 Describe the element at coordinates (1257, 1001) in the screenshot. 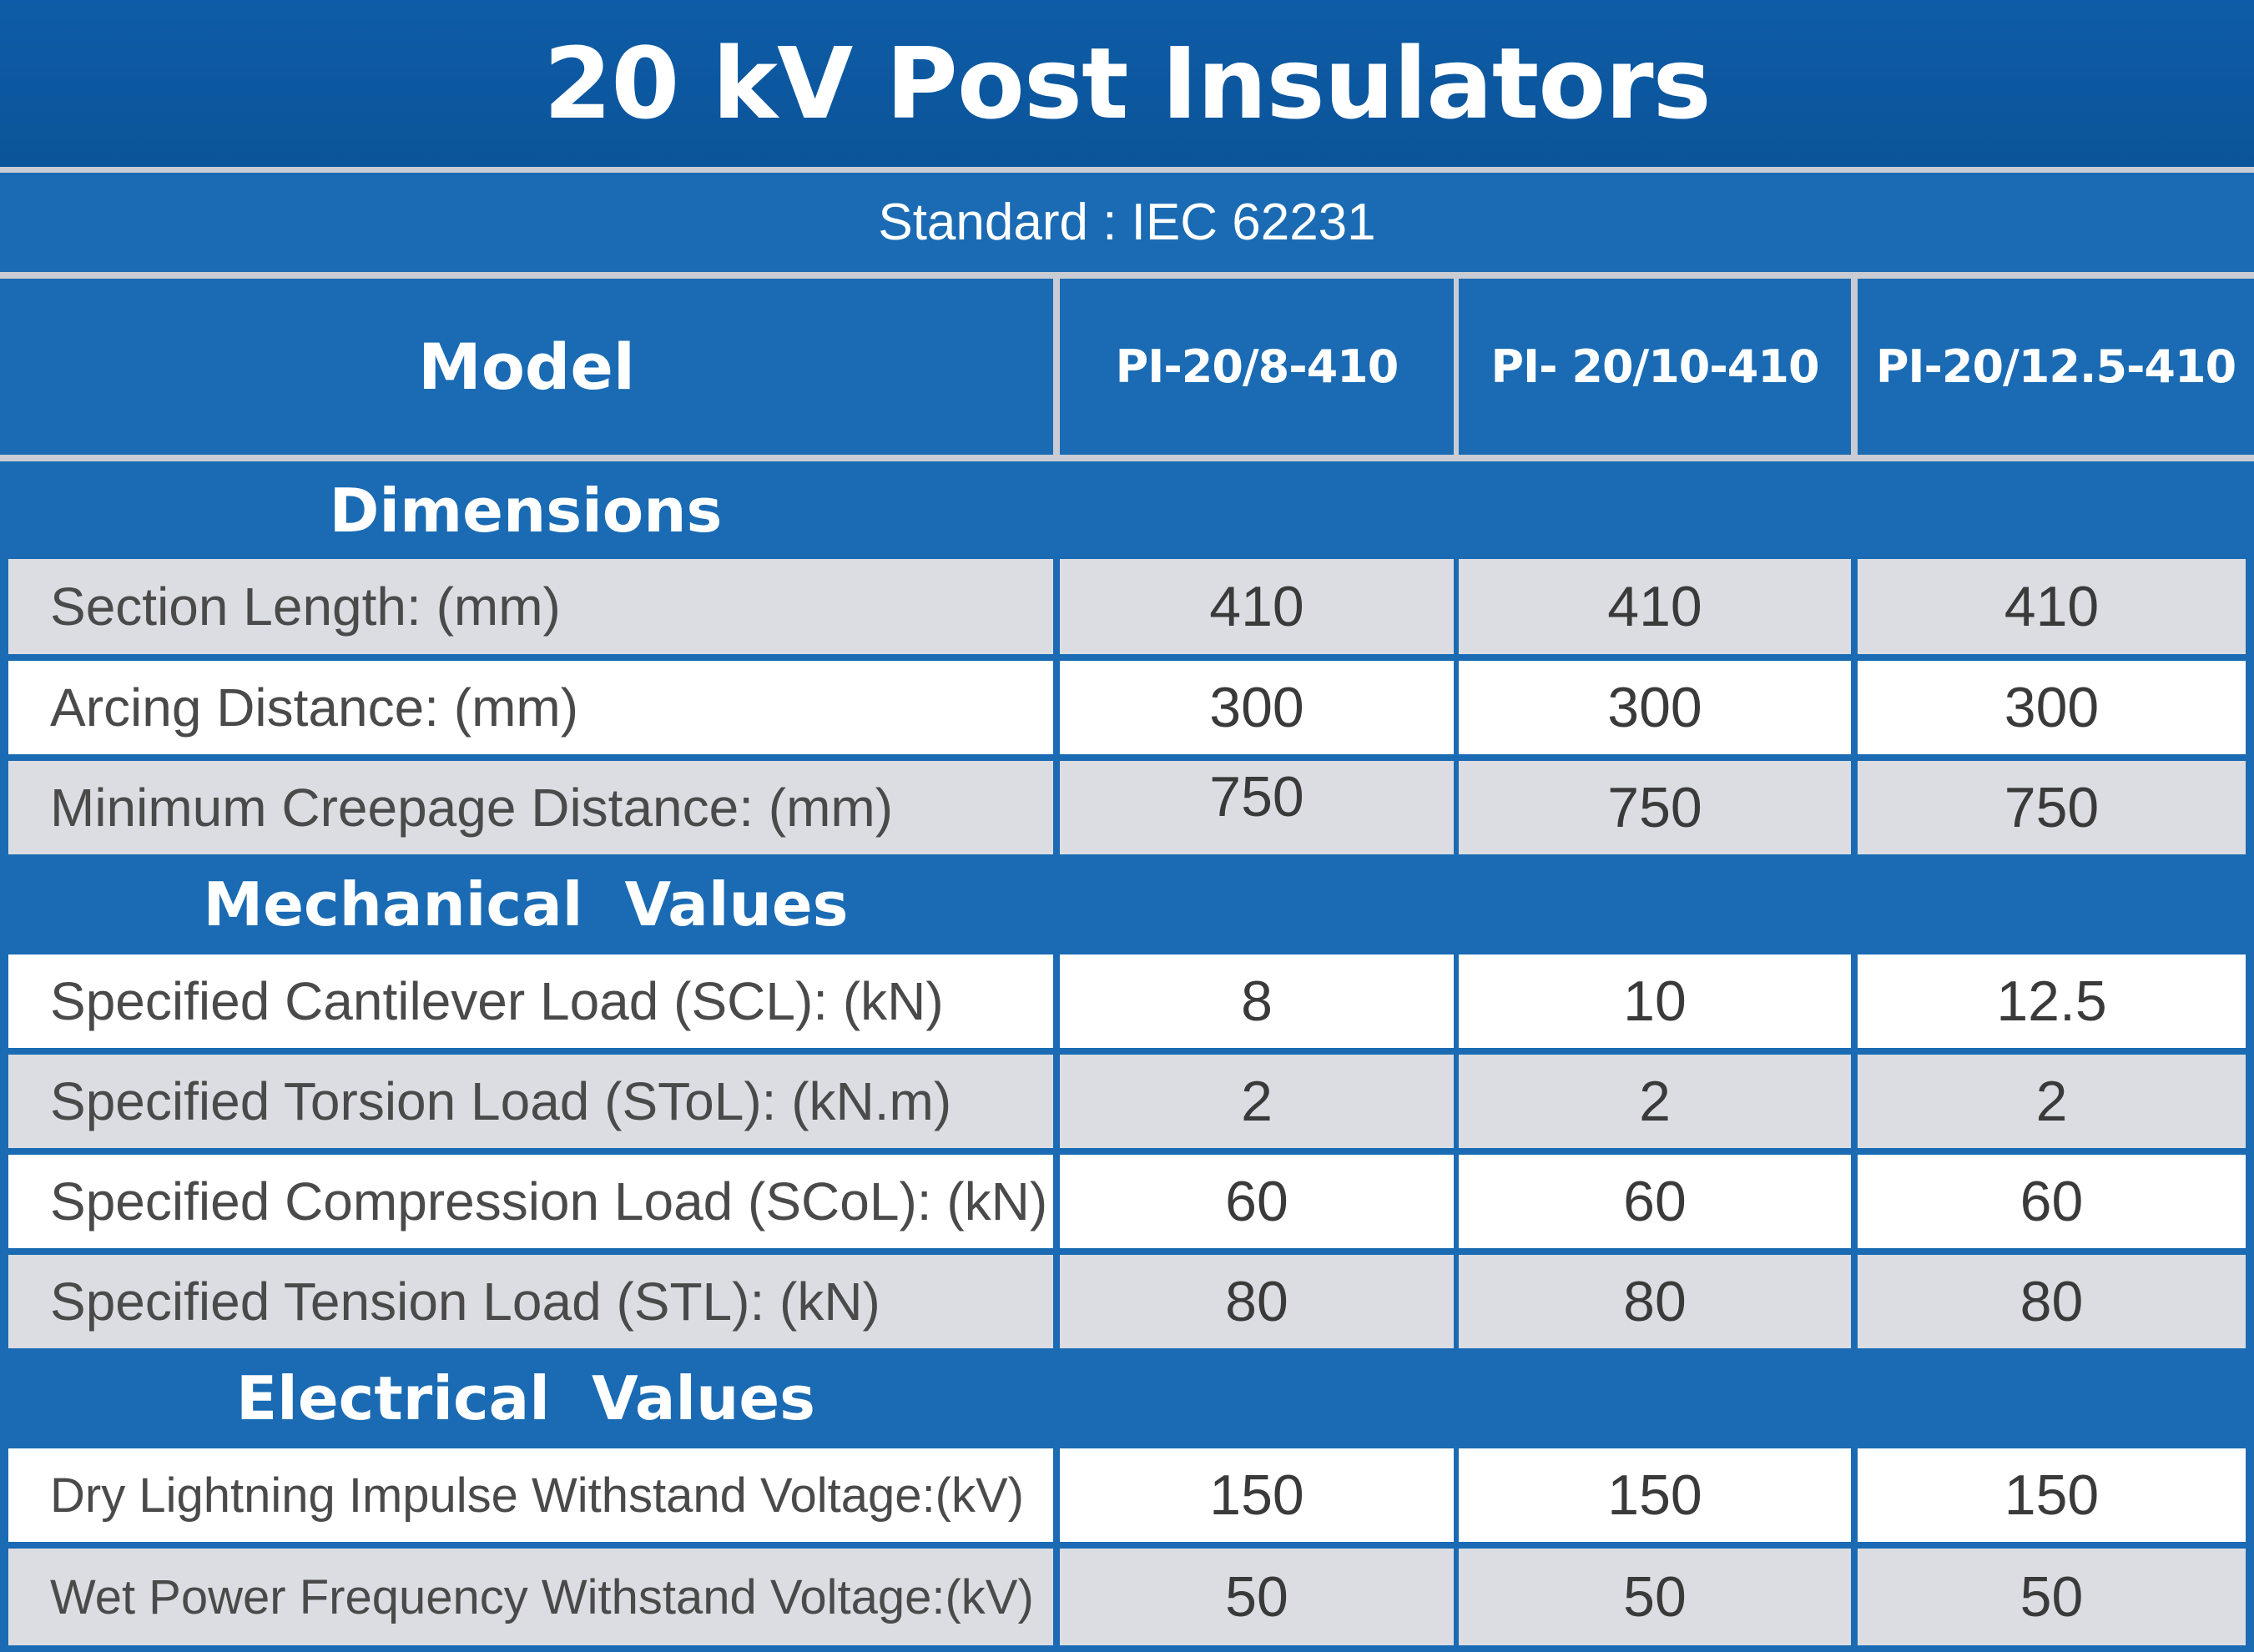

I see `value-cell: 8` at that location.